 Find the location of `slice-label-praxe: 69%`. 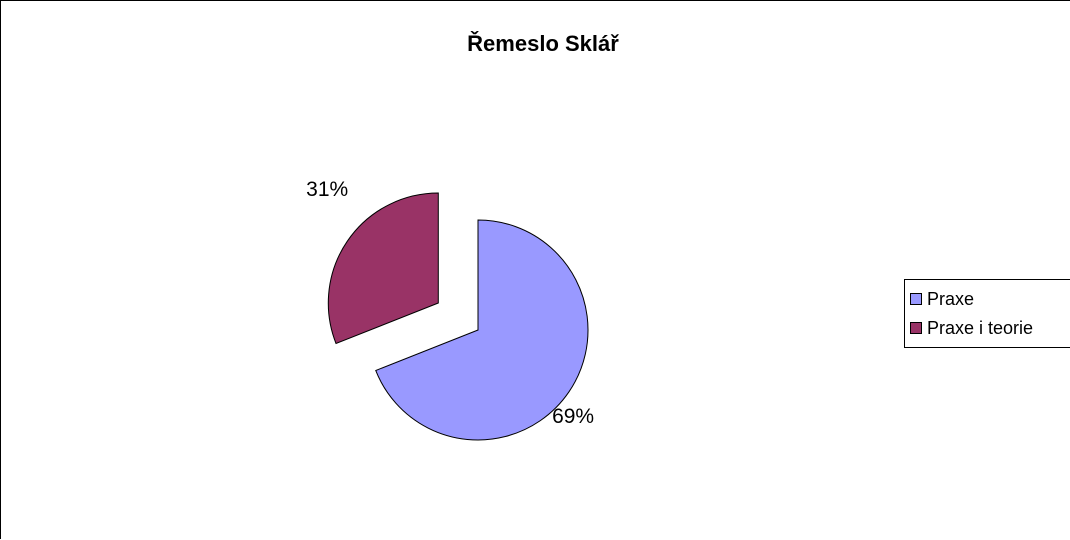

slice-label-praxe: 69% is located at coordinates (573, 416).